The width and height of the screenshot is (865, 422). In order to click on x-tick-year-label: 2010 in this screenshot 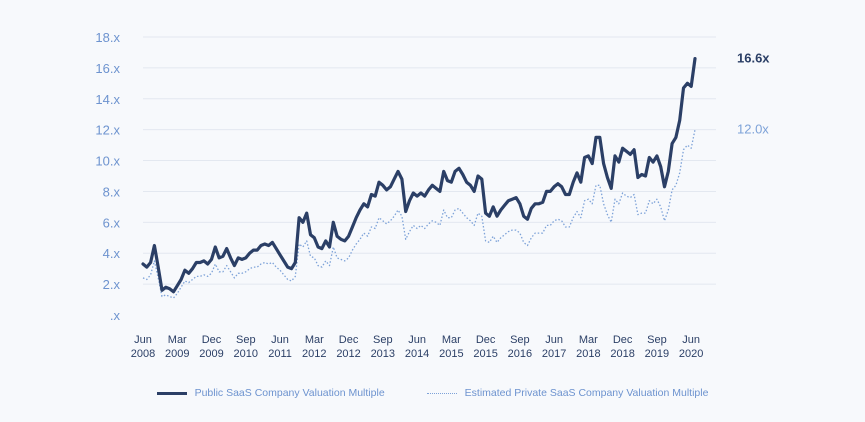, I will do `click(246, 354)`.